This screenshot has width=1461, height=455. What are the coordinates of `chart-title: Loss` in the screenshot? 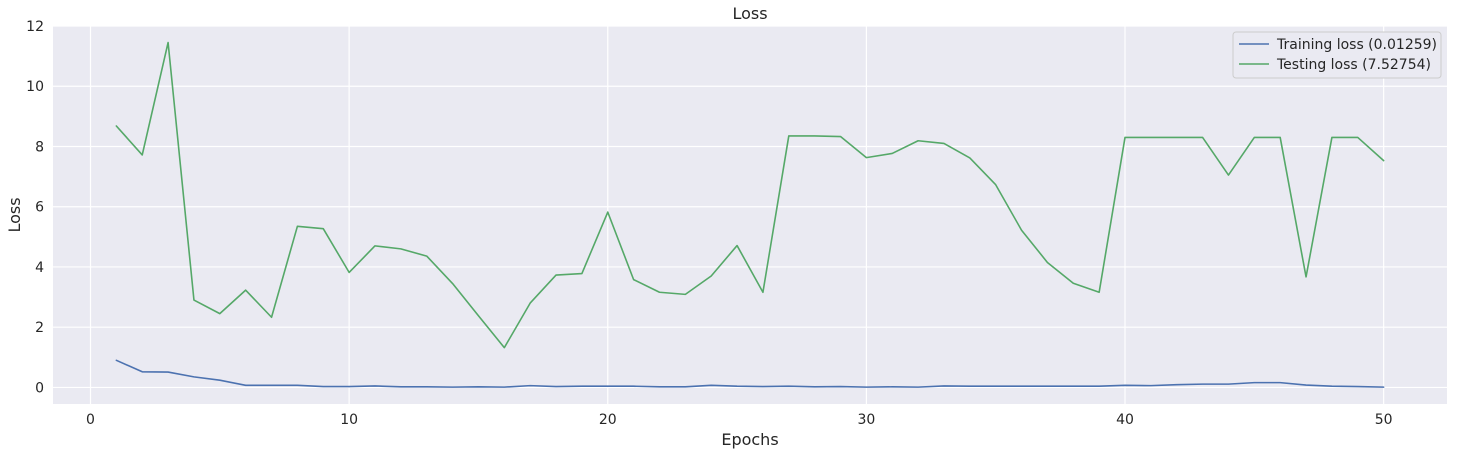 It's located at (749, 13).